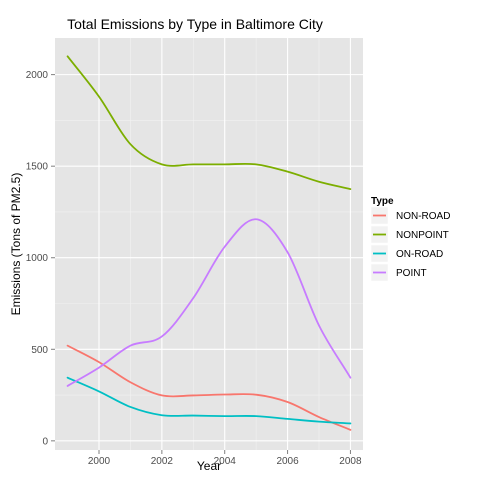 This screenshot has height=480, width=480. I want to click on series-line-non-road, so click(209, 387).